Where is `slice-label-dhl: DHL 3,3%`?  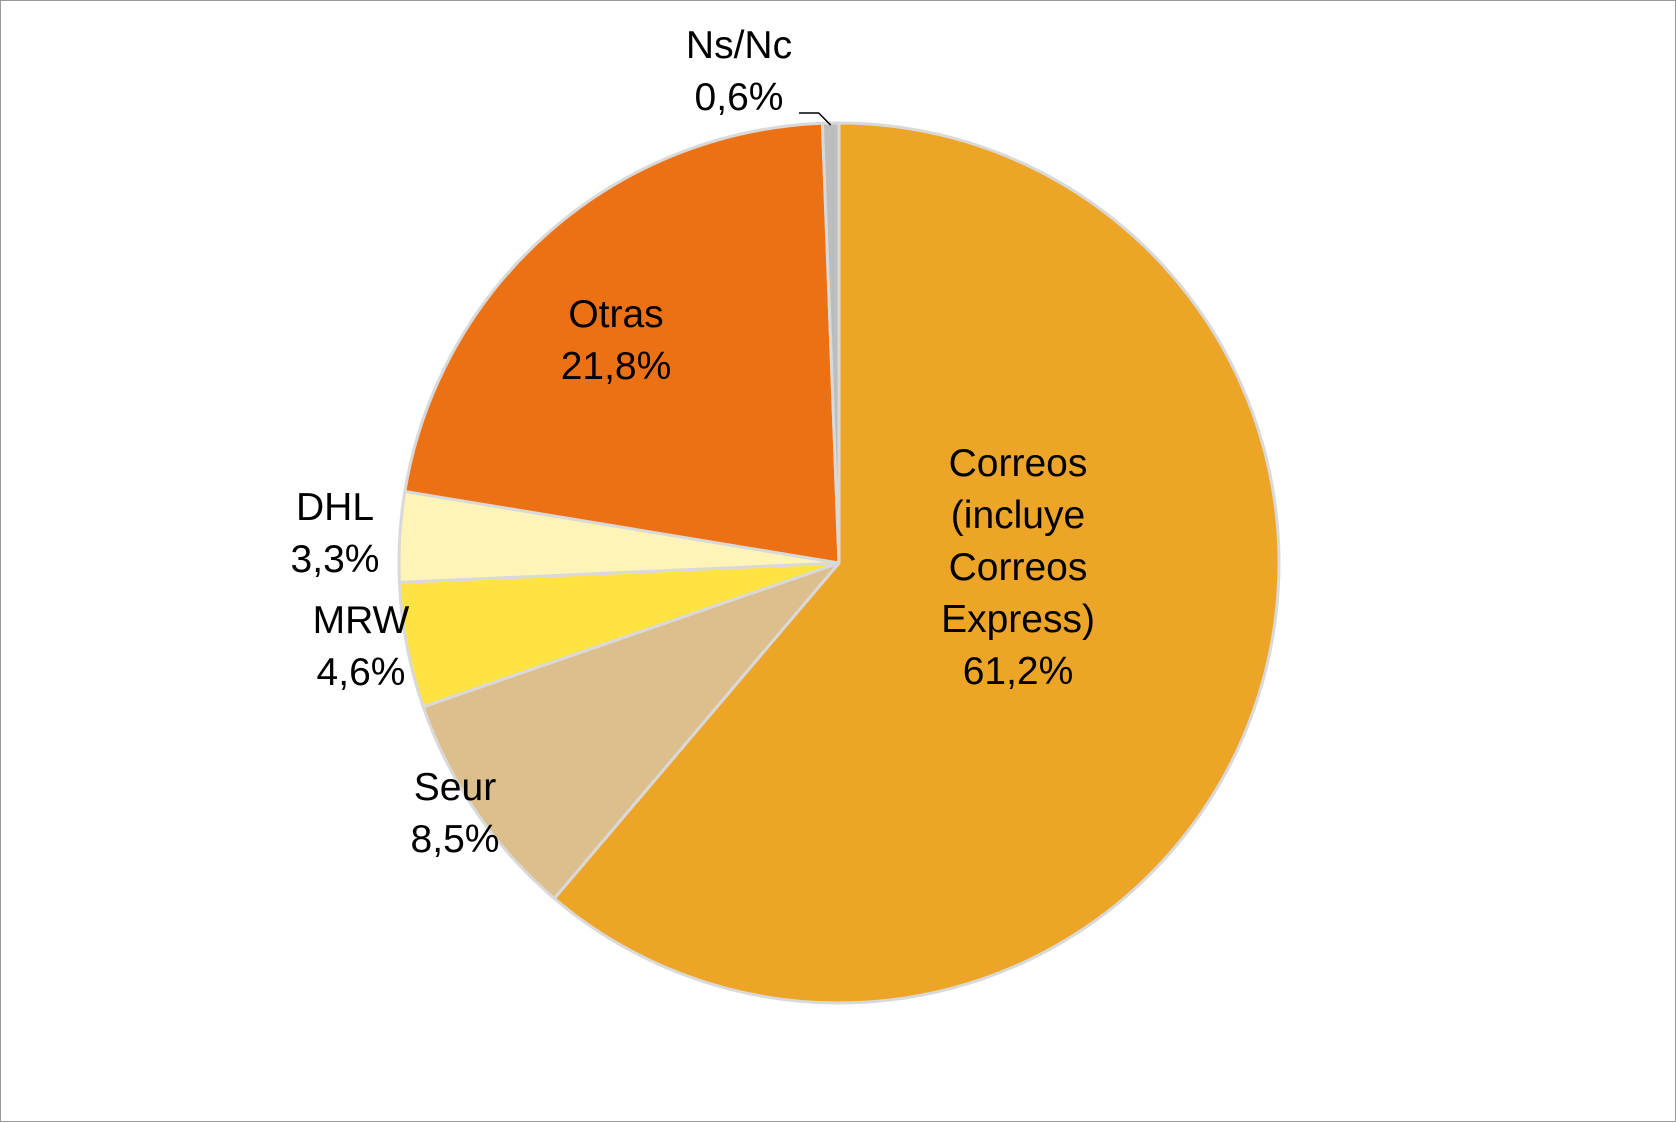 slice-label-dhl: DHL 3,3% is located at coordinates (335, 533).